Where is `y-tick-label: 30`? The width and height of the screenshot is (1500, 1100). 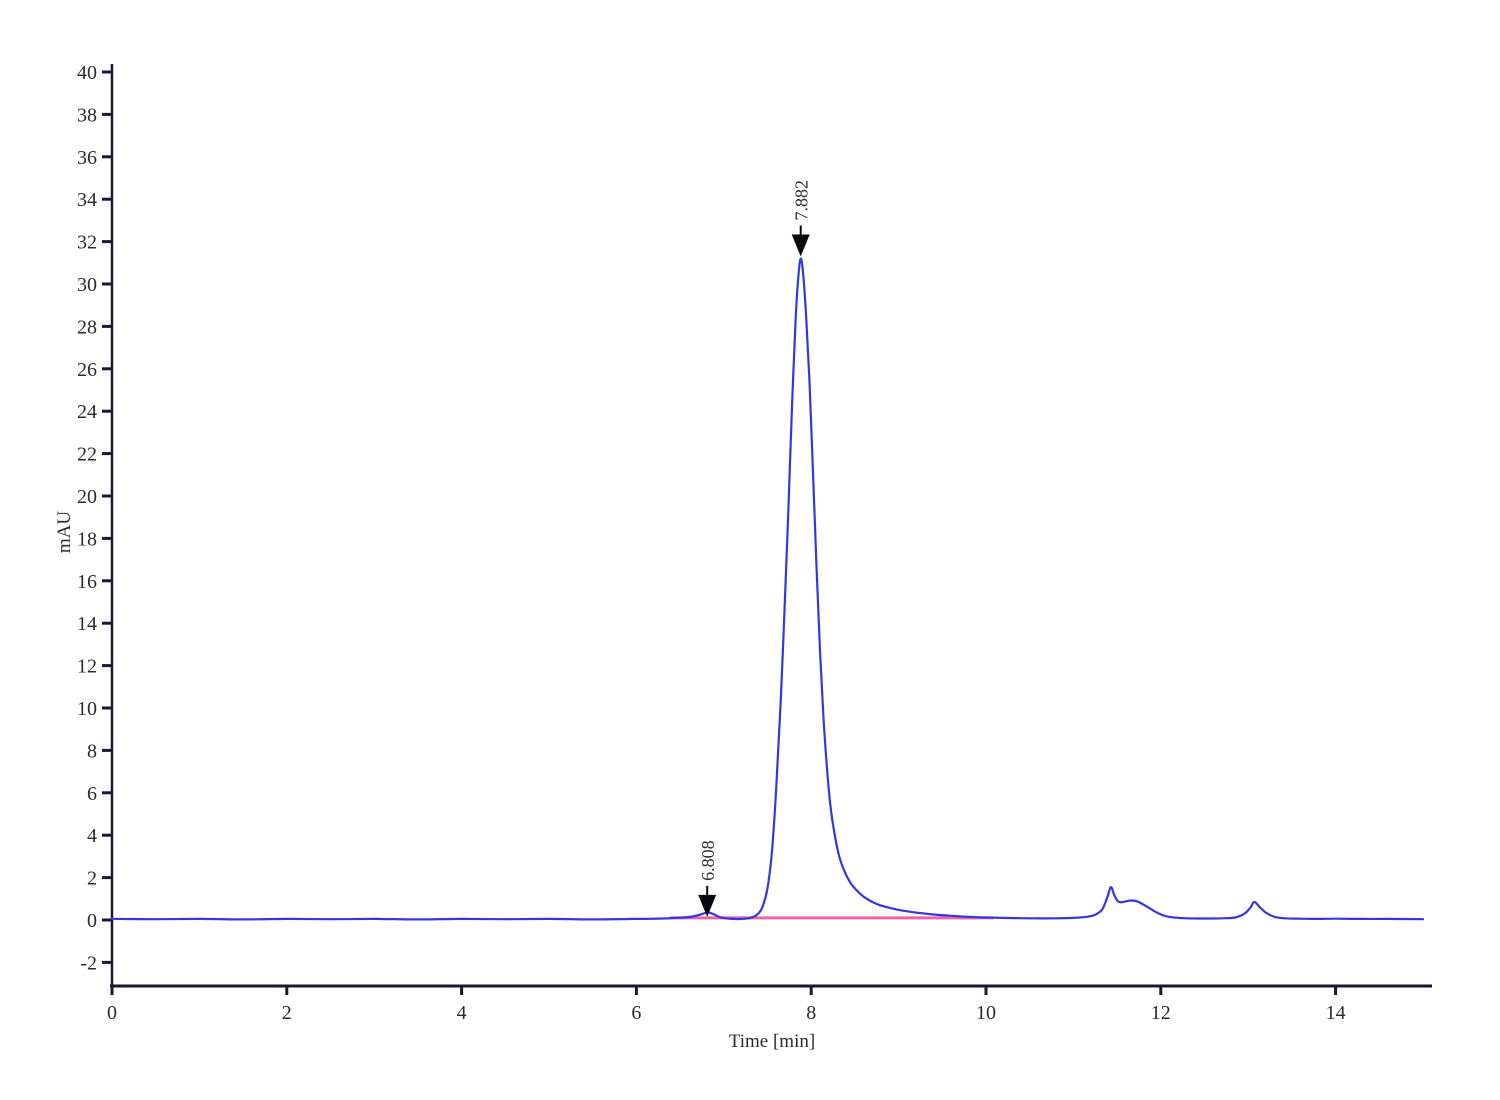
y-tick-label: 30 is located at coordinates (87, 285).